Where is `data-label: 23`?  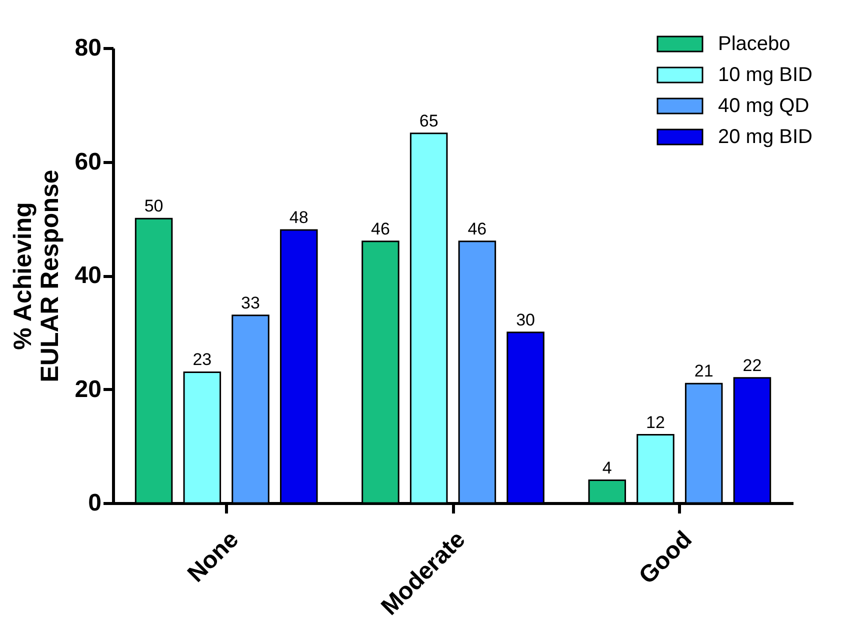 data-label: 23 is located at coordinates (202, 360).